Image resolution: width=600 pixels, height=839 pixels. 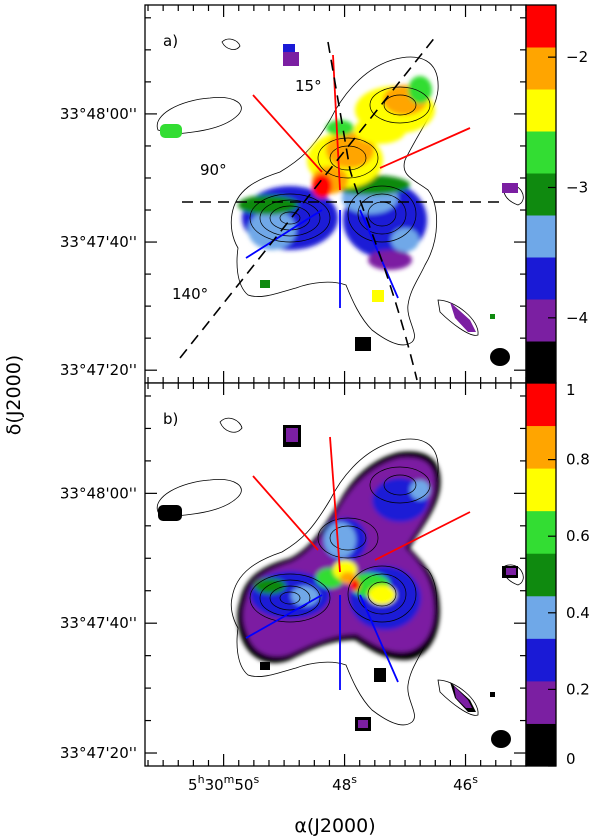 I want to click on panel-a-colorbar-ticks: −2 −3 −4, so click(x=568, y=187).